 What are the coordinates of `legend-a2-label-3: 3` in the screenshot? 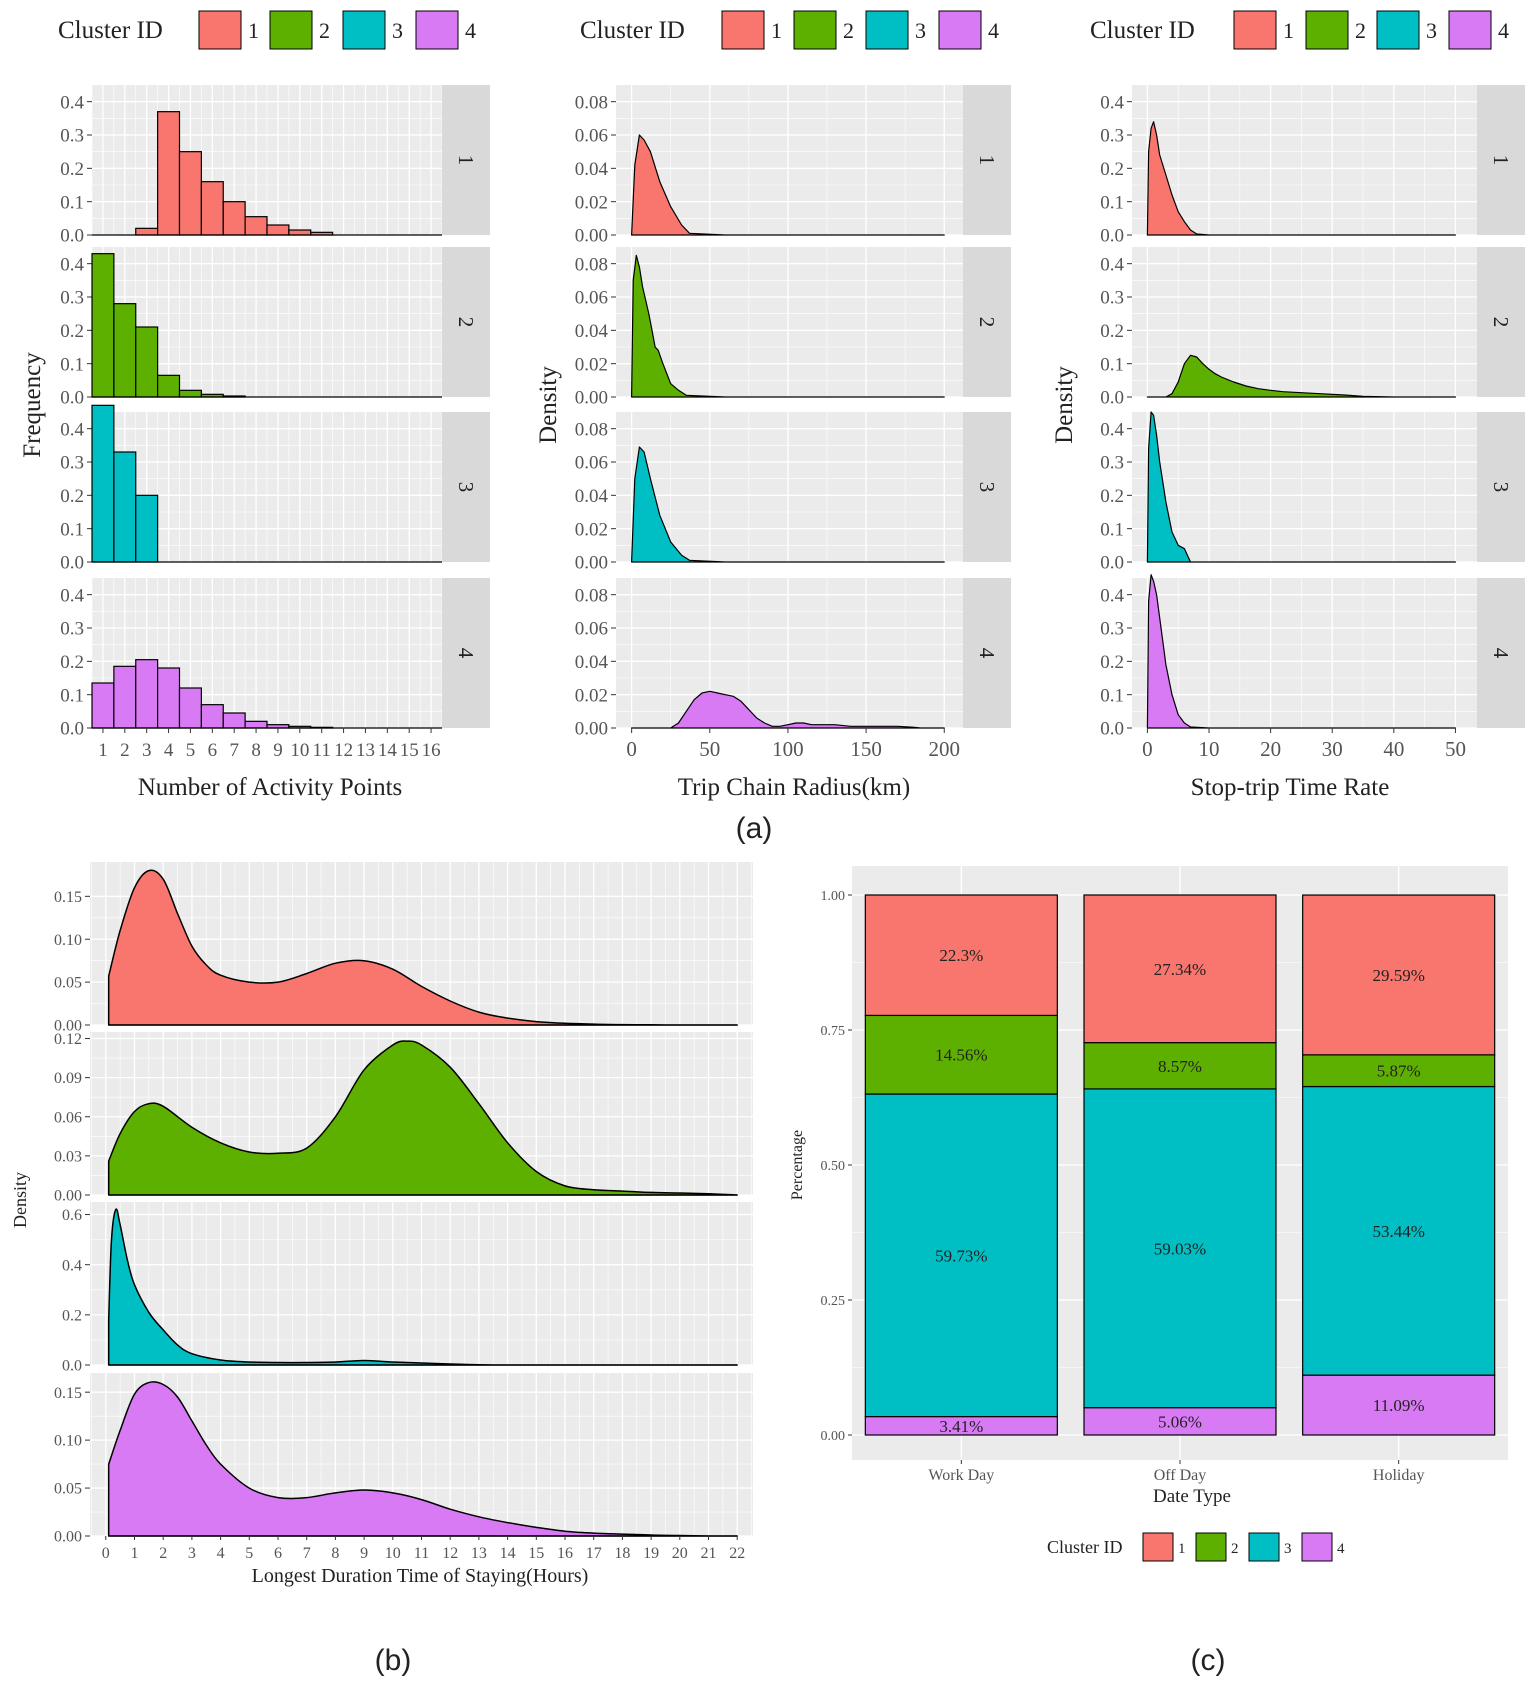 It's located at (920, 30).